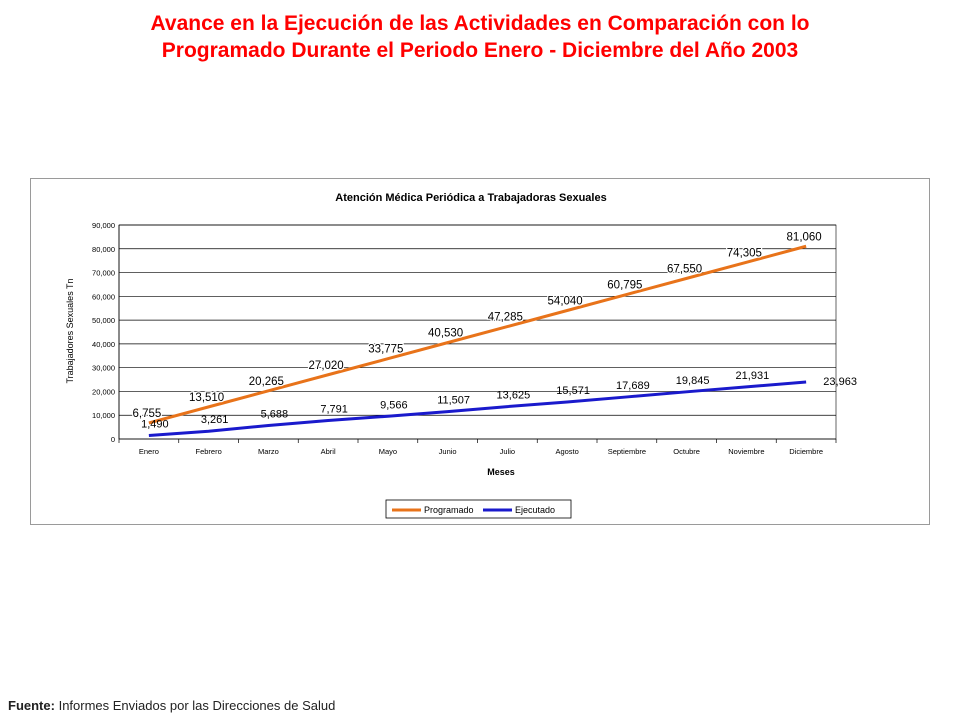 The image size is (960, 720). Describe the element at coordinates (627, 451) in the screenshot. I see `x-tick-label: Septiembre` at that location.